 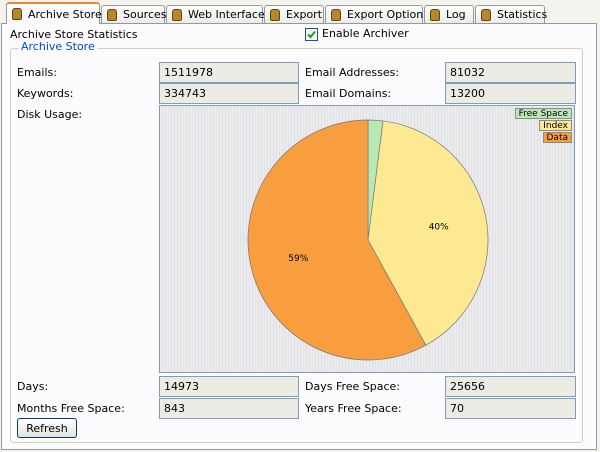 I want to click on days-label: Days:, so click(x=33, y=386).